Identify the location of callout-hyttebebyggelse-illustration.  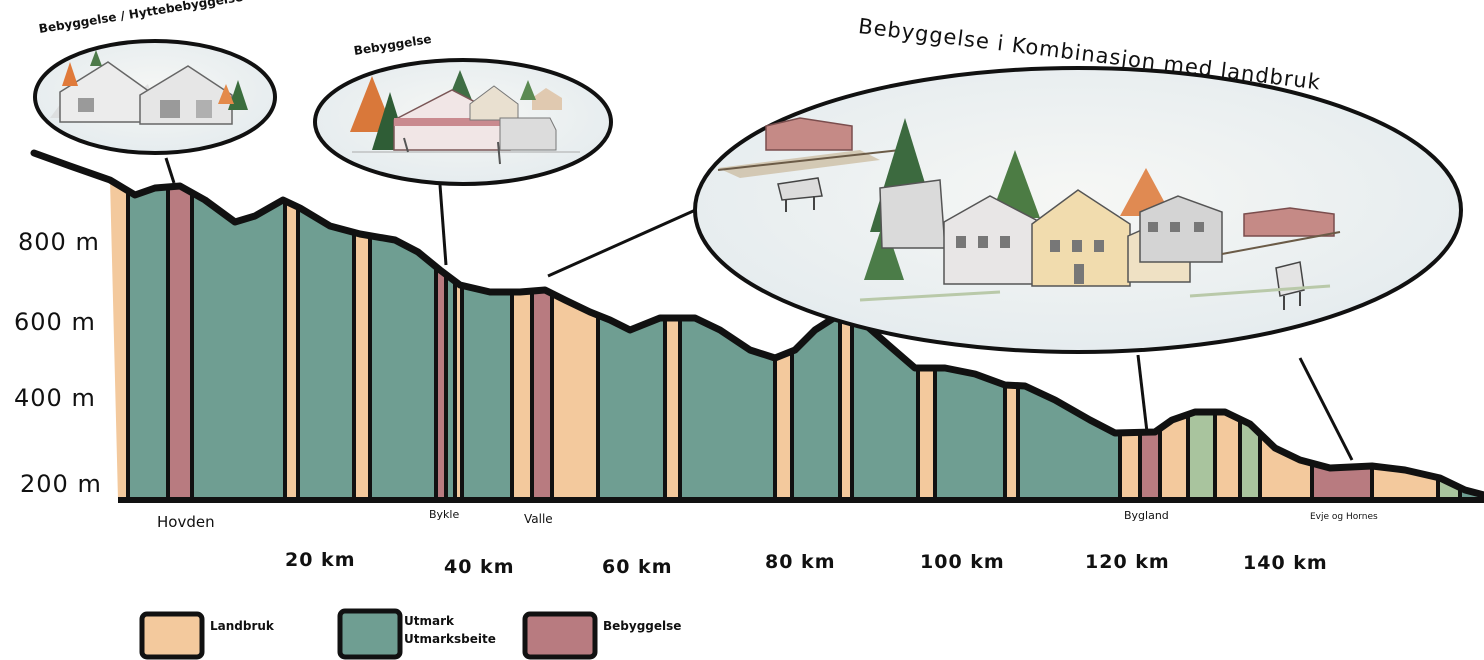
(155, 97).